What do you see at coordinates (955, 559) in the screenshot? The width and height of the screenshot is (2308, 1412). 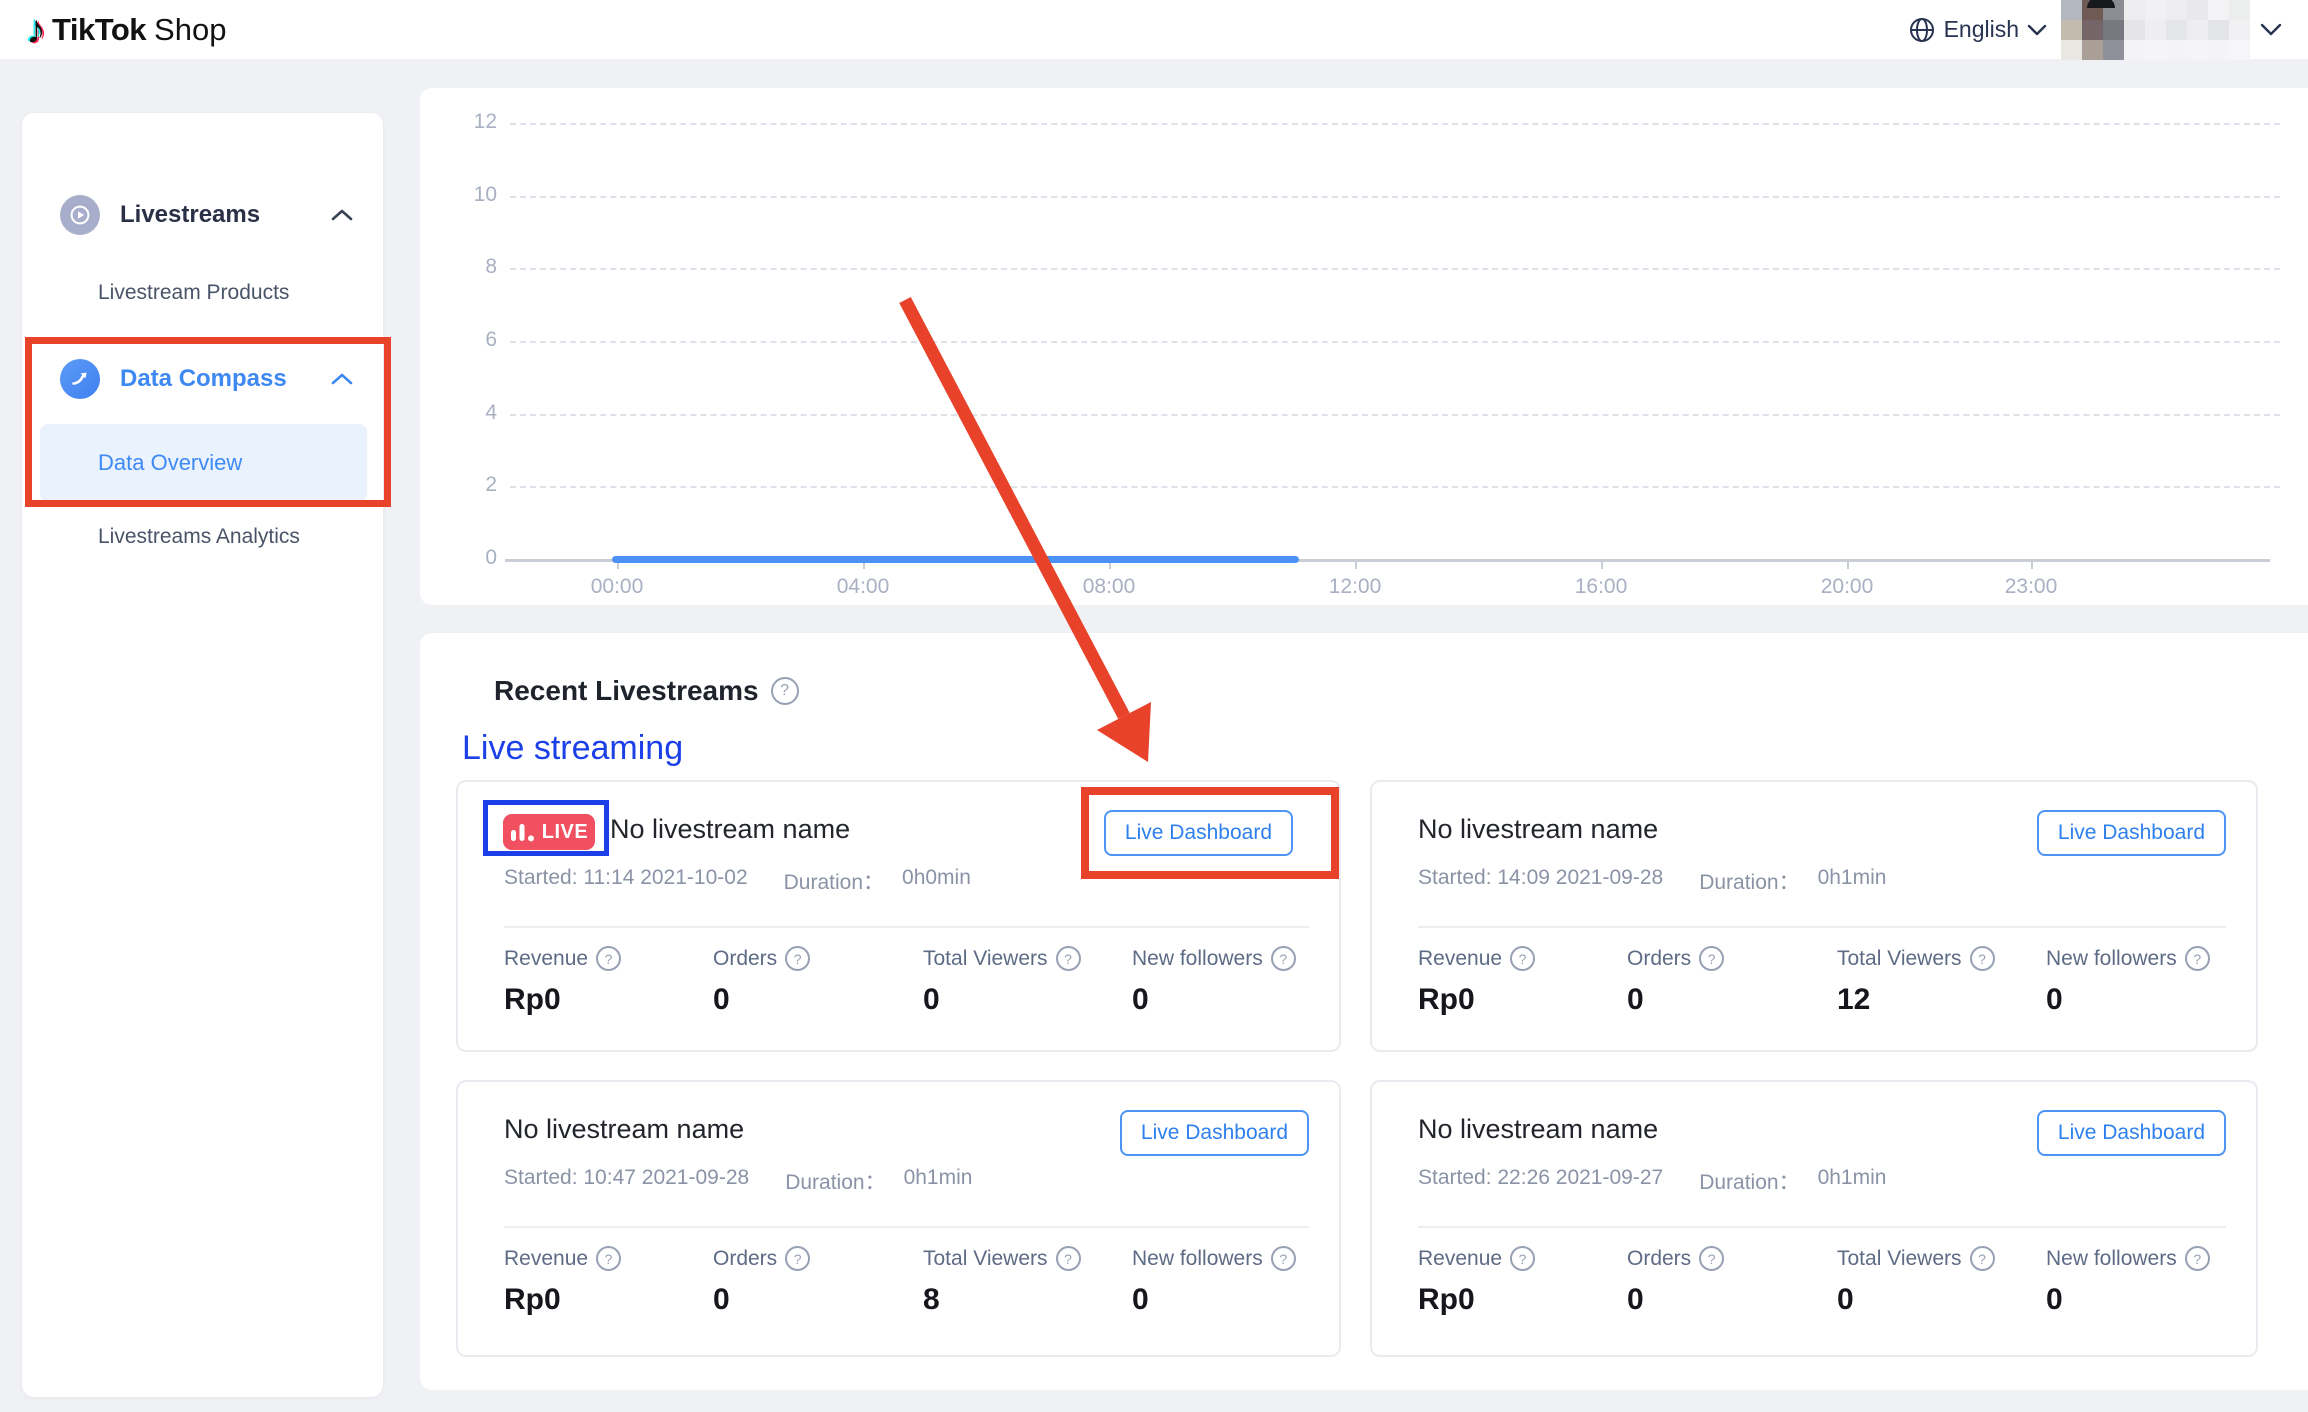 I see `line-series-flat-zero` at bounding box center [955, 559].